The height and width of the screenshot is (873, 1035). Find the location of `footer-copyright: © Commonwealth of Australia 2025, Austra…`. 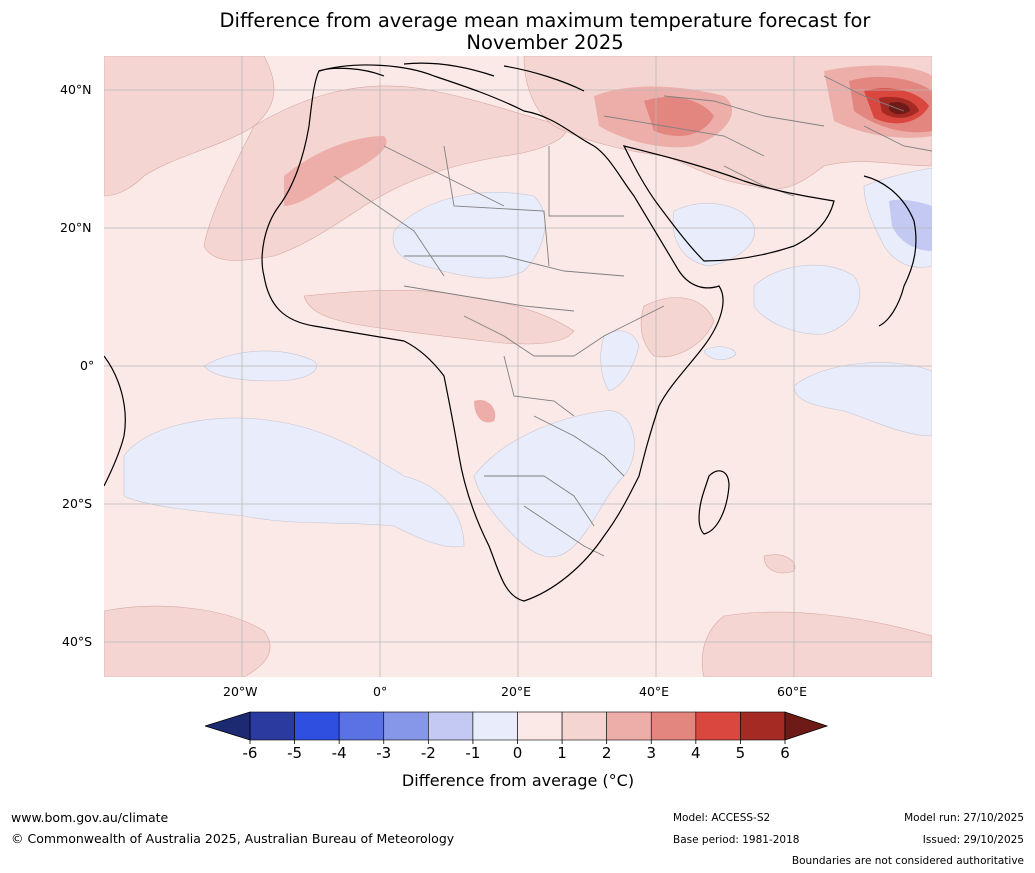

footer-copyright: © Commonwealth of Australia 2025, Austra… is located at coordinates (233, 838).